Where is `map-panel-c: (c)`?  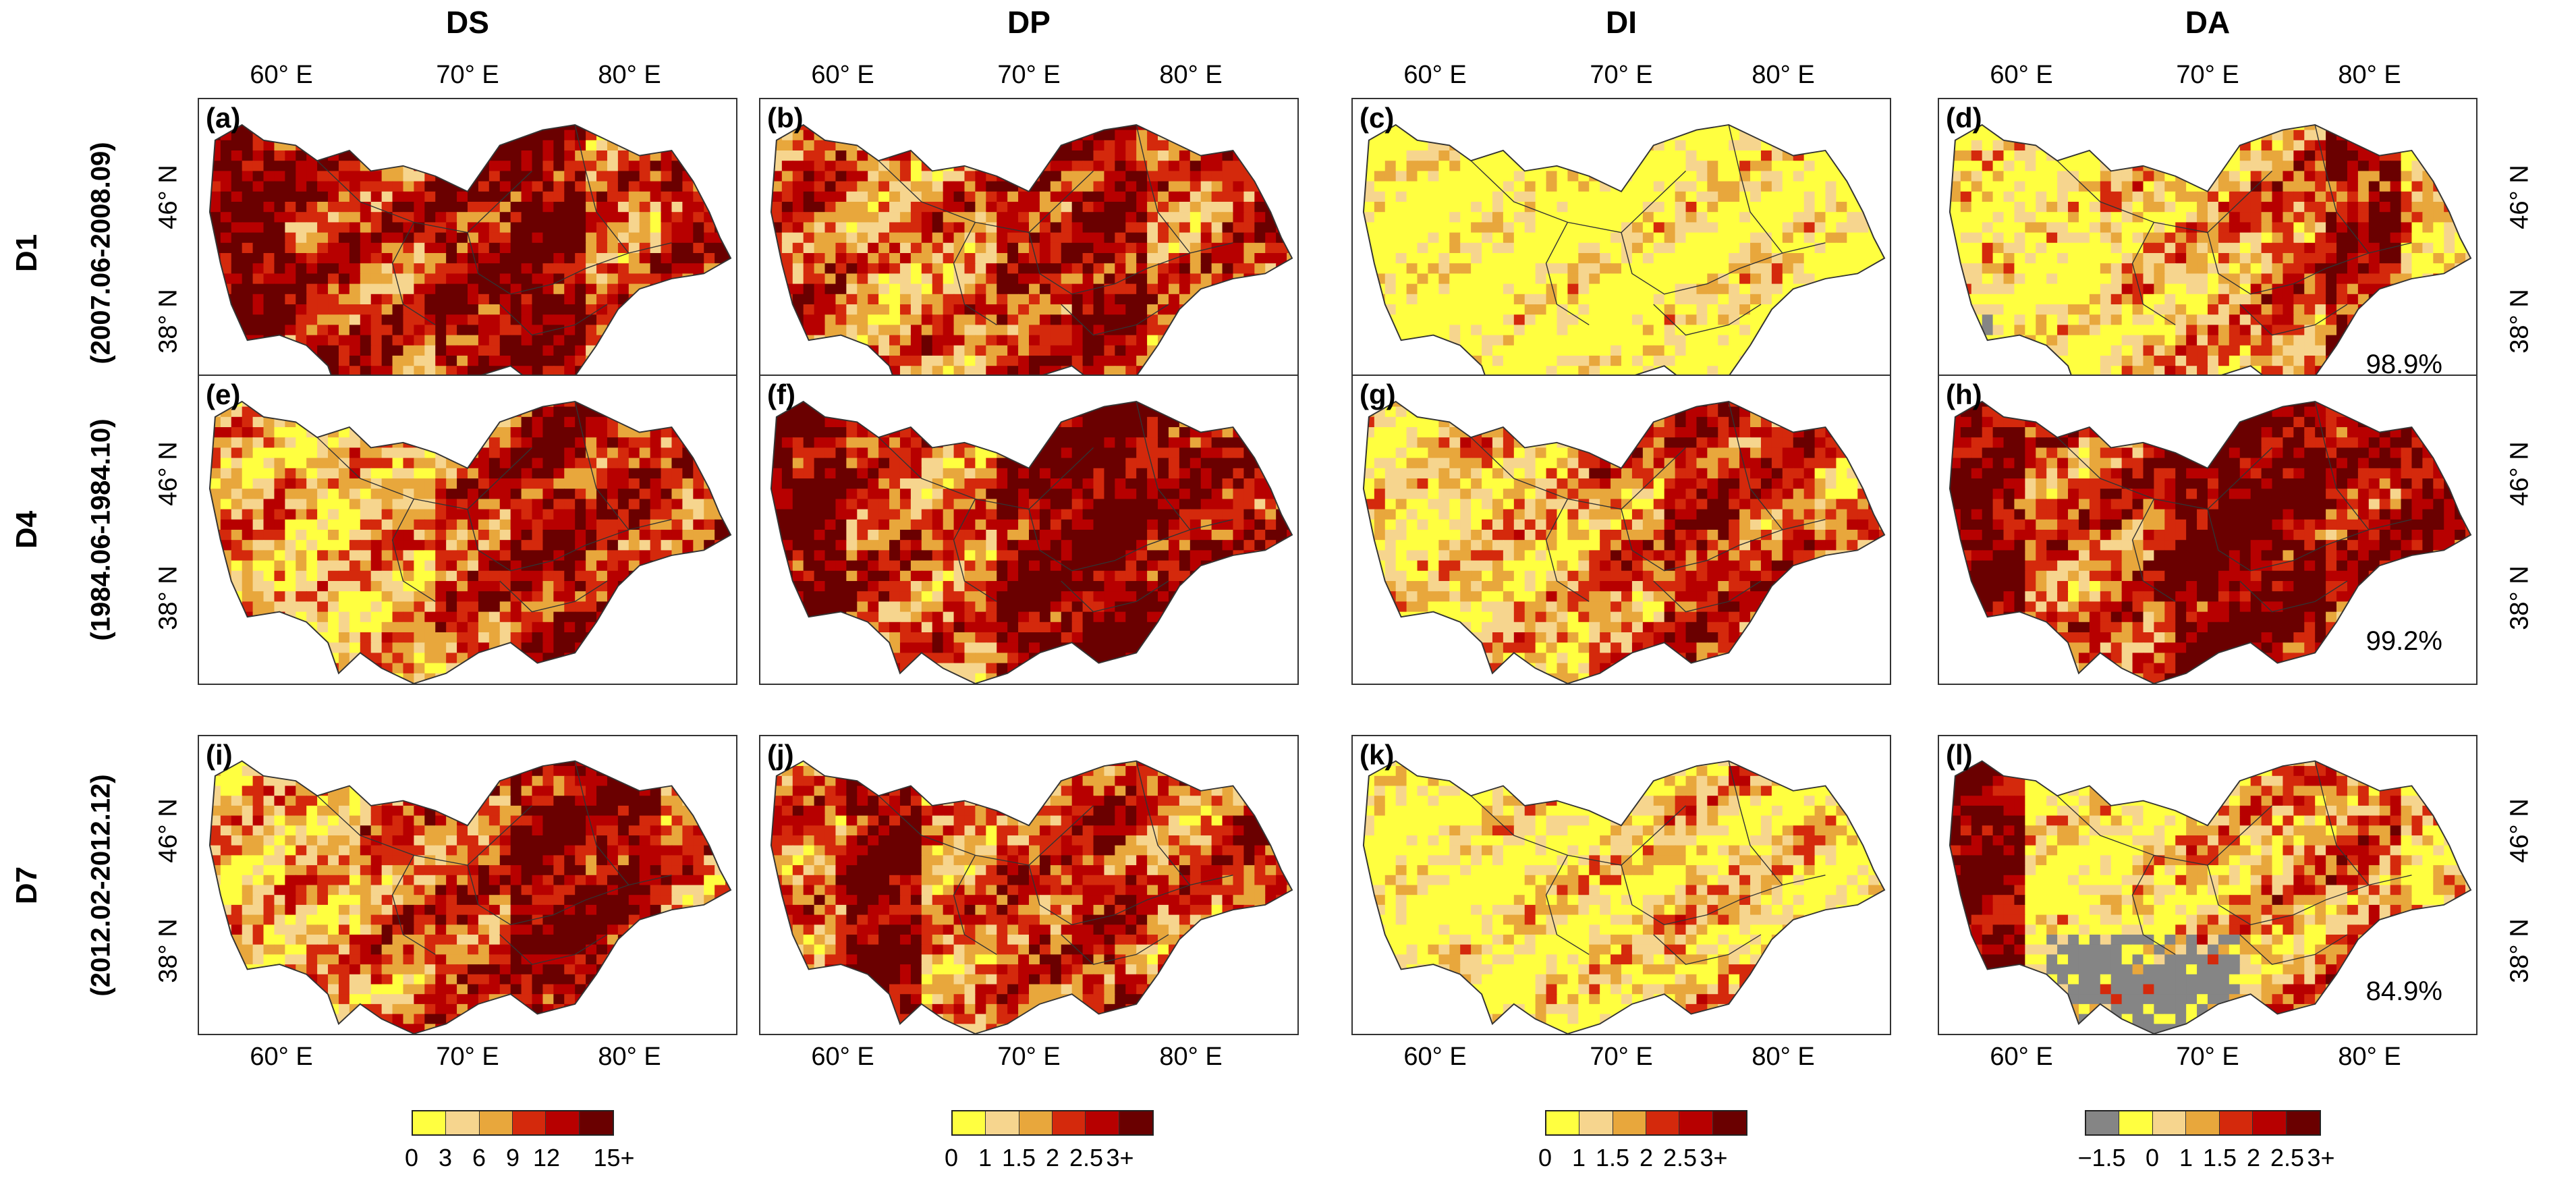 map-panel-c: (c) is located at coordinates (1621, 253).